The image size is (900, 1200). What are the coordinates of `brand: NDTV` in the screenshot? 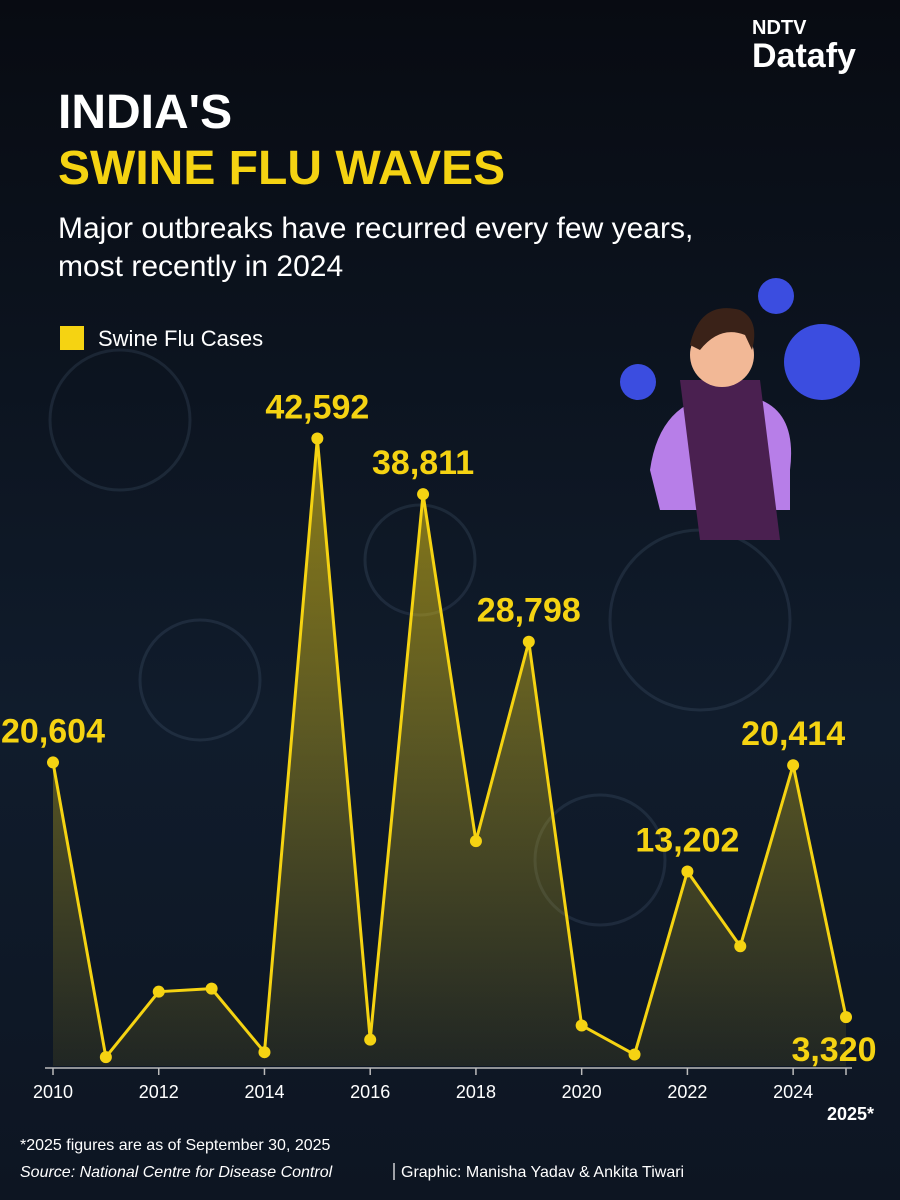 It's located at (779, 28).